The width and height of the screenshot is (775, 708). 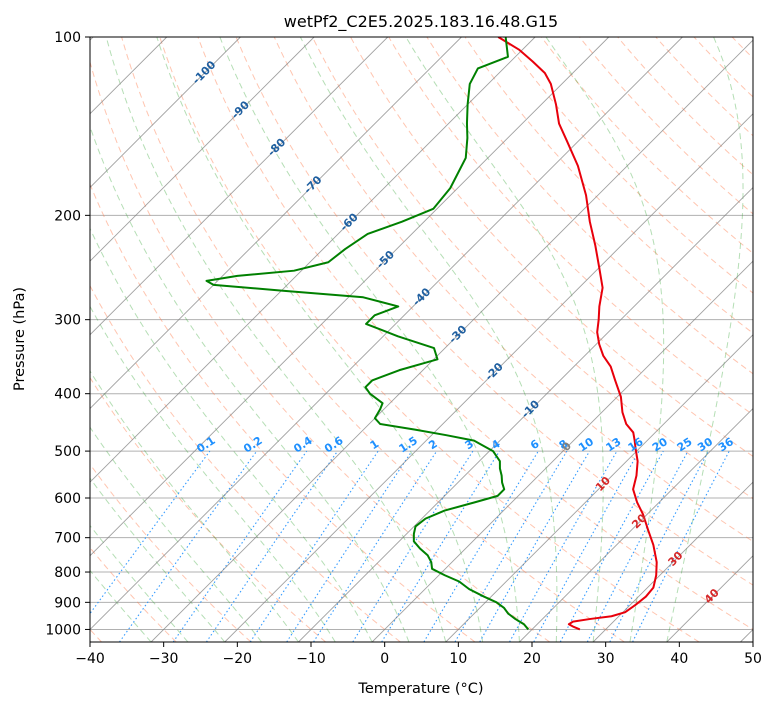 What do you see at coordinates (676, 559) in the screenshot?
I see `isotherm-label: 30` at bounding box center [676, 559].